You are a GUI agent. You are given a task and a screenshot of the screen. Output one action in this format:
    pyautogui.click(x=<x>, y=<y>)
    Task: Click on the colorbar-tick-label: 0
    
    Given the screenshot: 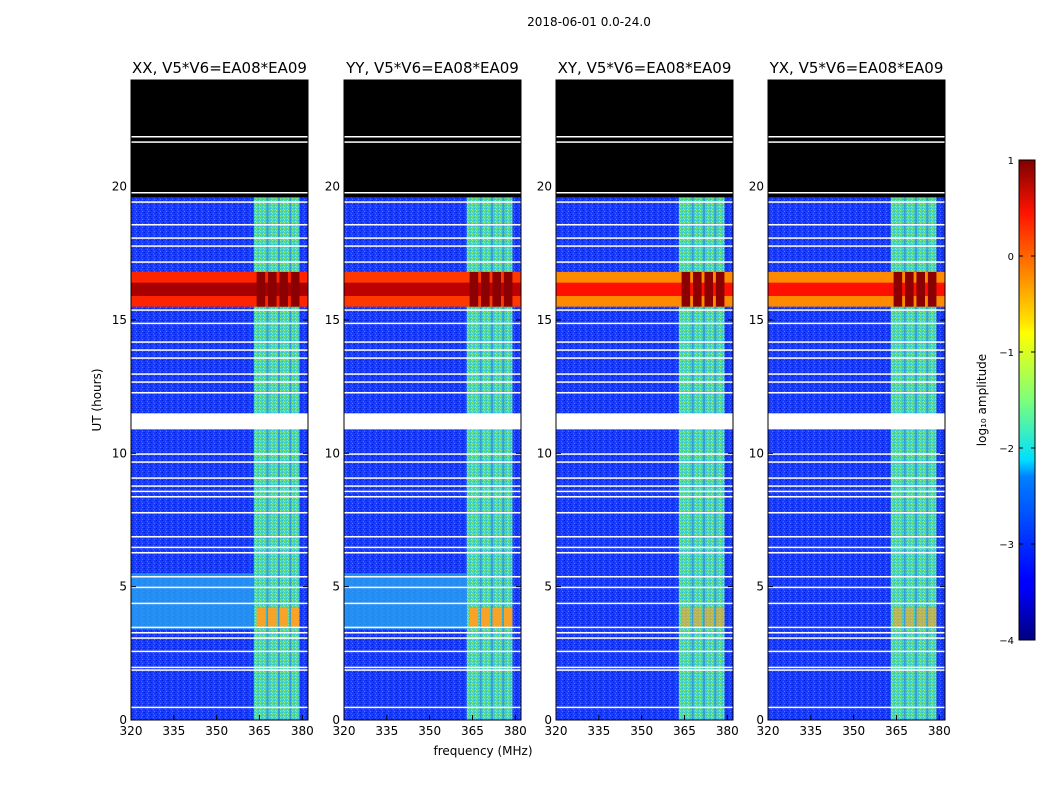 What is the action you would take?
    pyautogui.click(x=1011, y=257)
    